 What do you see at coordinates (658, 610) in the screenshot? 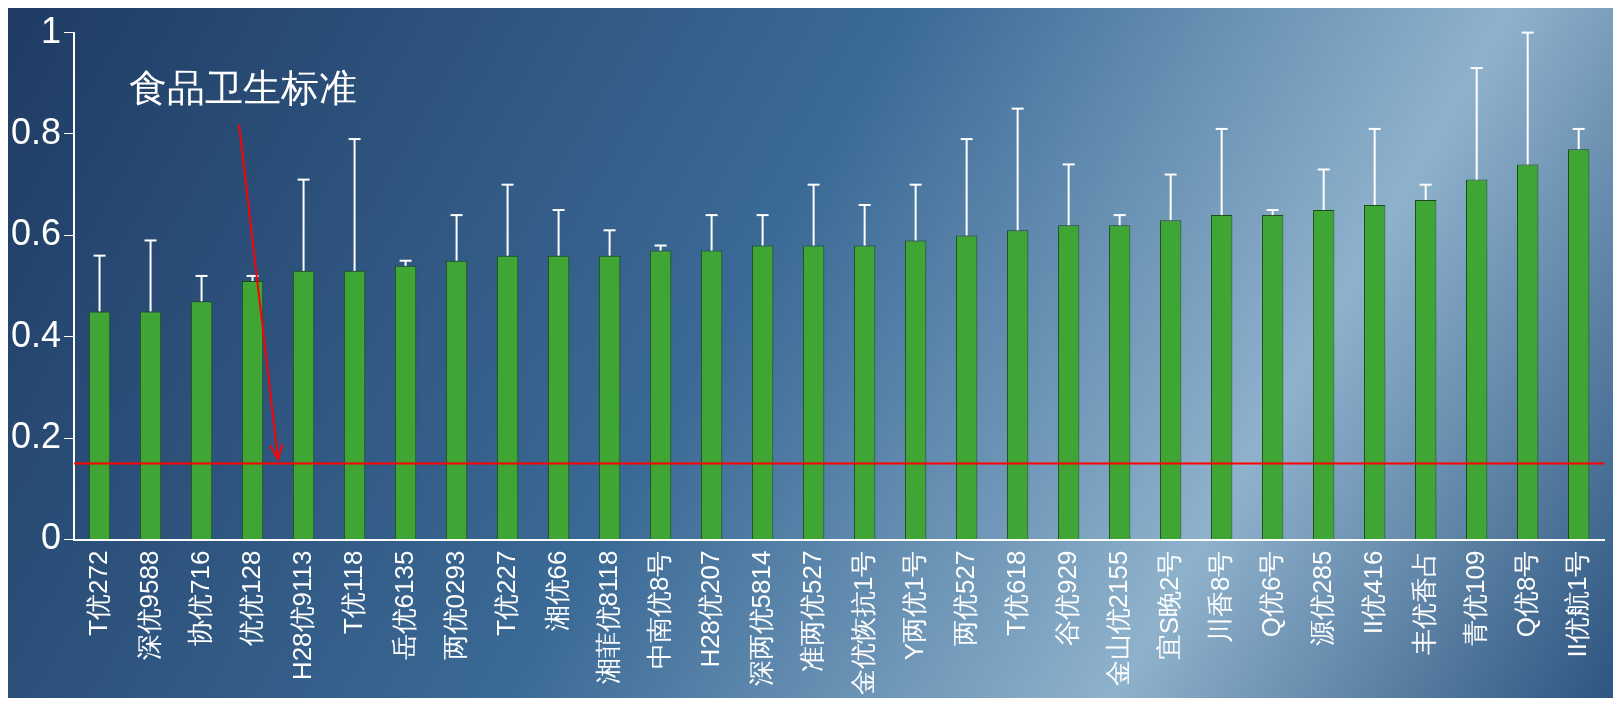
I see `x-tick-label: 中南优8号` at bounding box center [658, 610].